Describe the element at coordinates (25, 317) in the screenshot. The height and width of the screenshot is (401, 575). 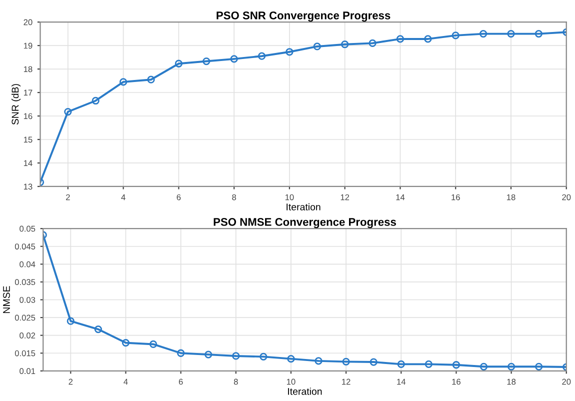
I see `y-tick-label: 0.025` at that location.